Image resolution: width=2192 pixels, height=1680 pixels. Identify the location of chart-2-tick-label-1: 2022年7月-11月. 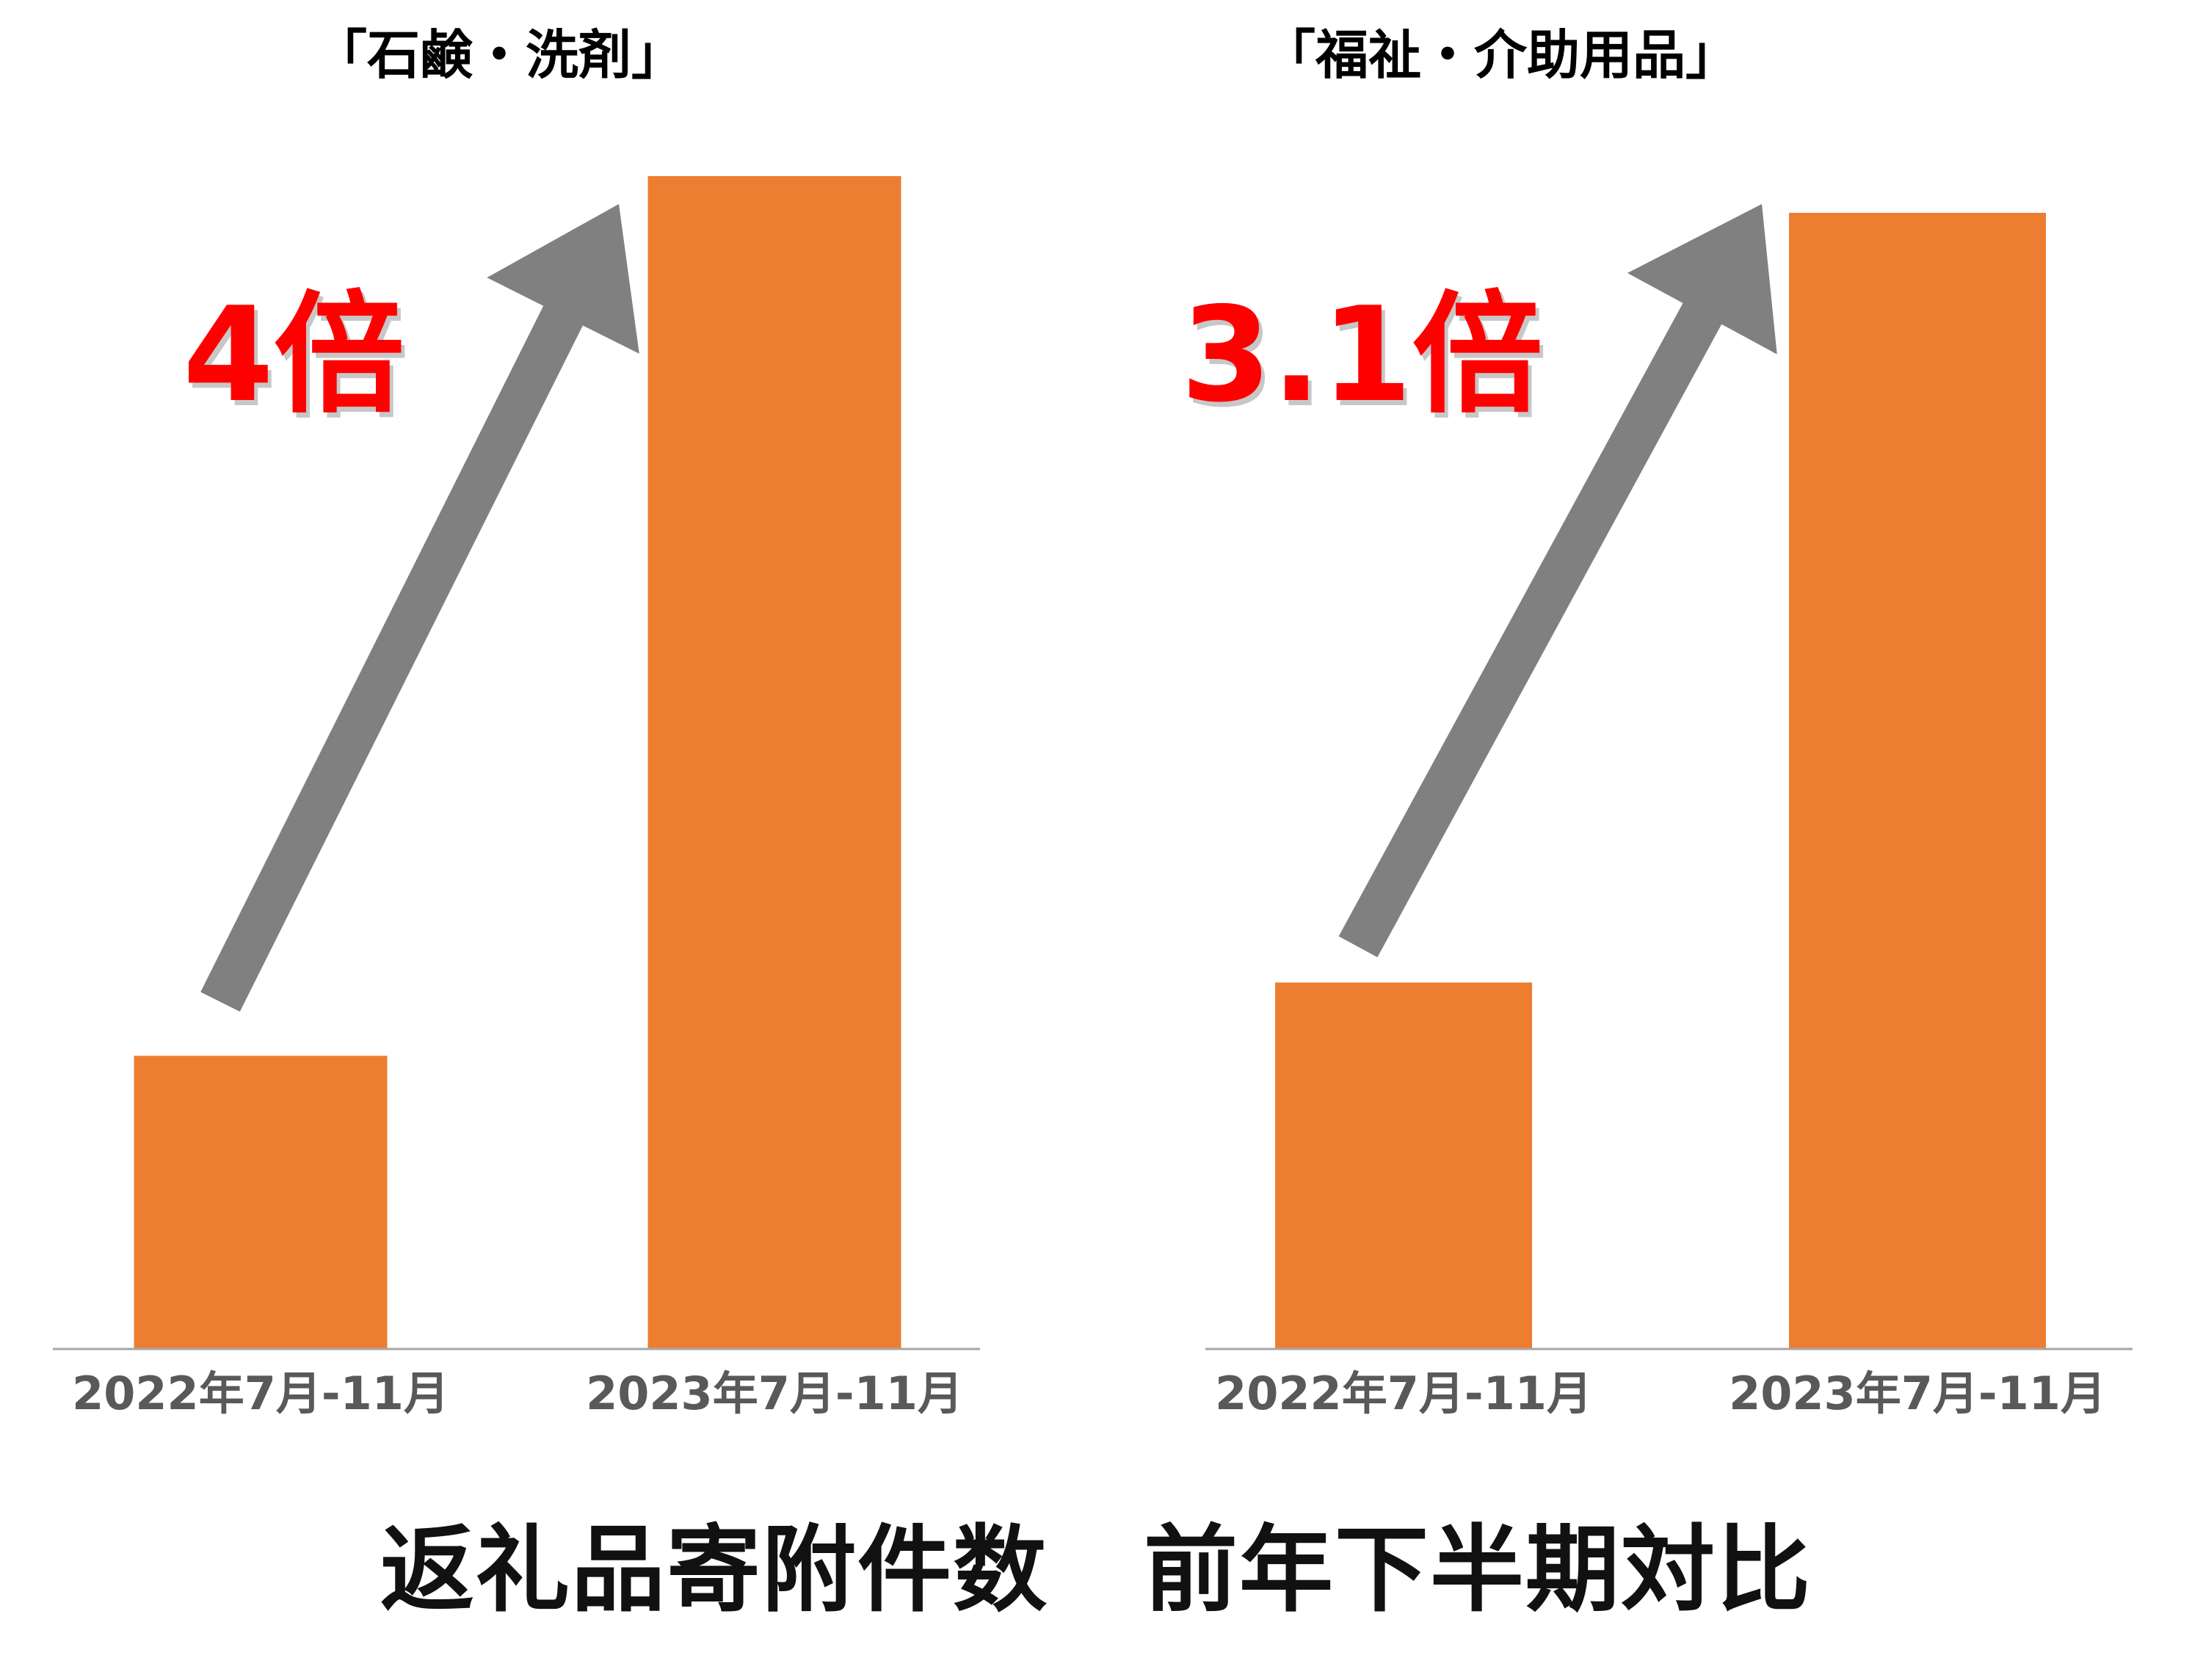
(1403, 1393).